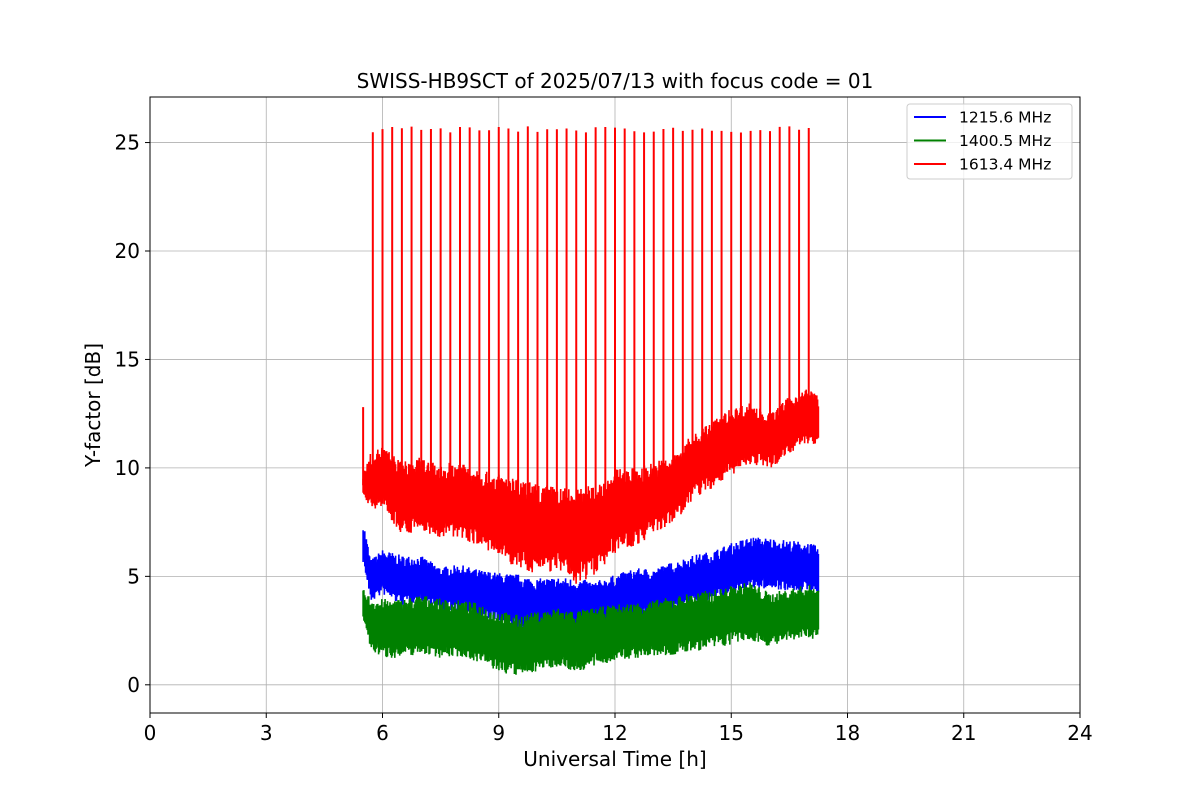 The image size is (1200, 805). Describe the element at coordinates (498, 733) in the screenshot. I see `x-tick-label: 9` at that location.